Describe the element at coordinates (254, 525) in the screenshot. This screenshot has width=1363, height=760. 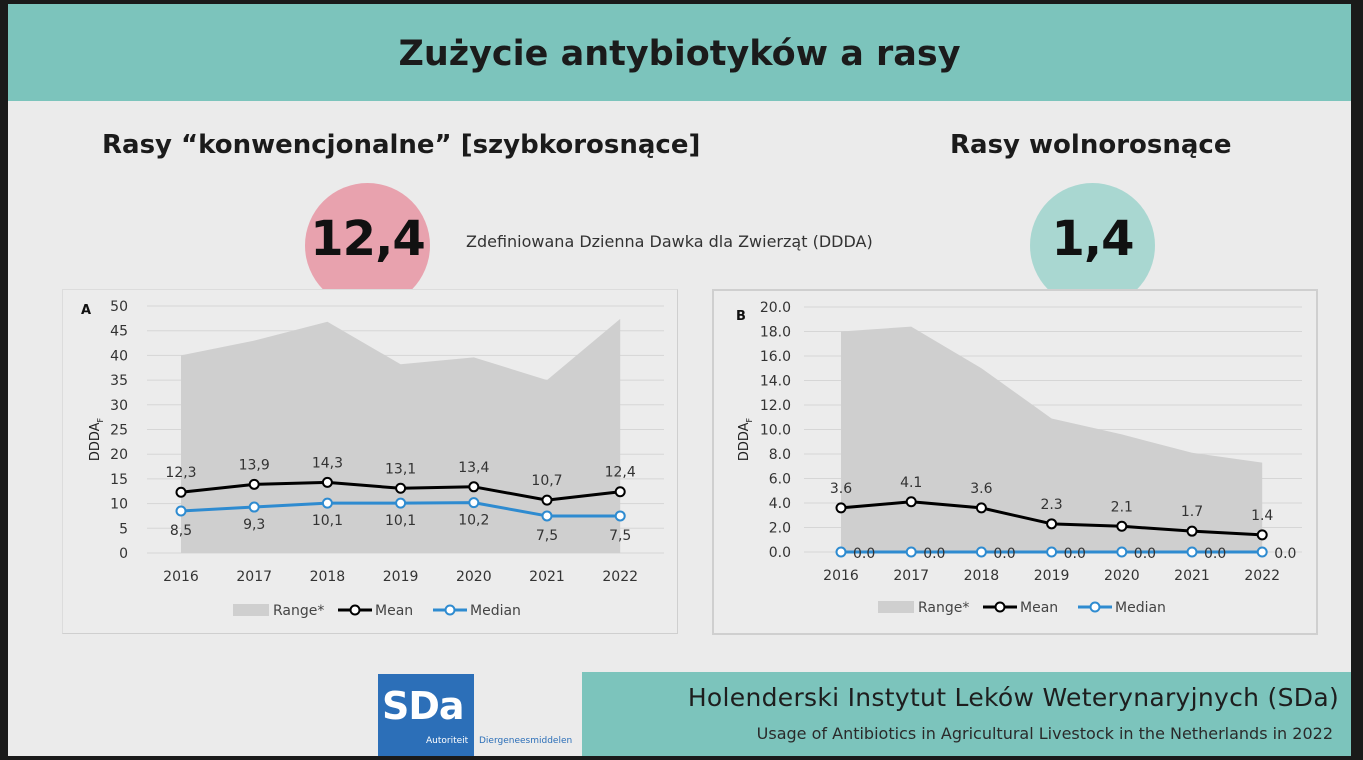
I see `chart-a-median-data-label: 9,3` at that location.